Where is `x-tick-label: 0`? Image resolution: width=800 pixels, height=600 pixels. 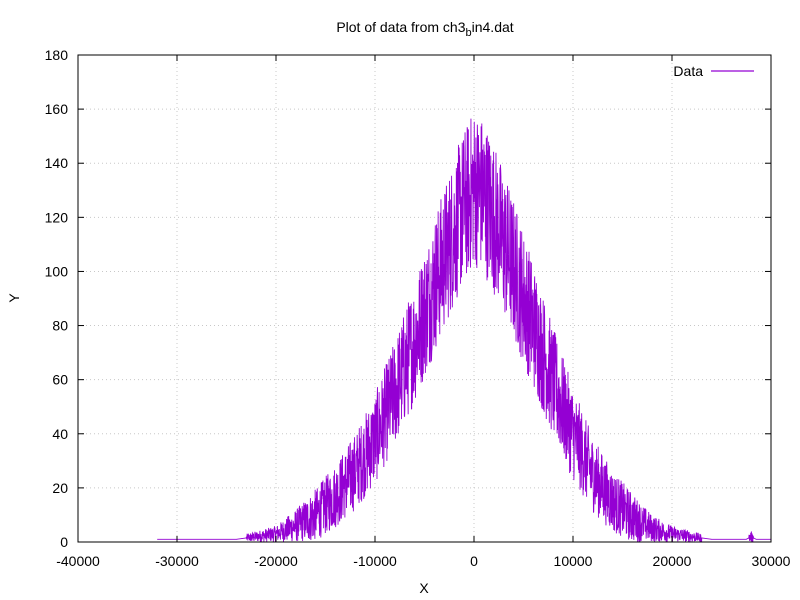
x-tick-label: 0 is located at coordinates (474, 561).